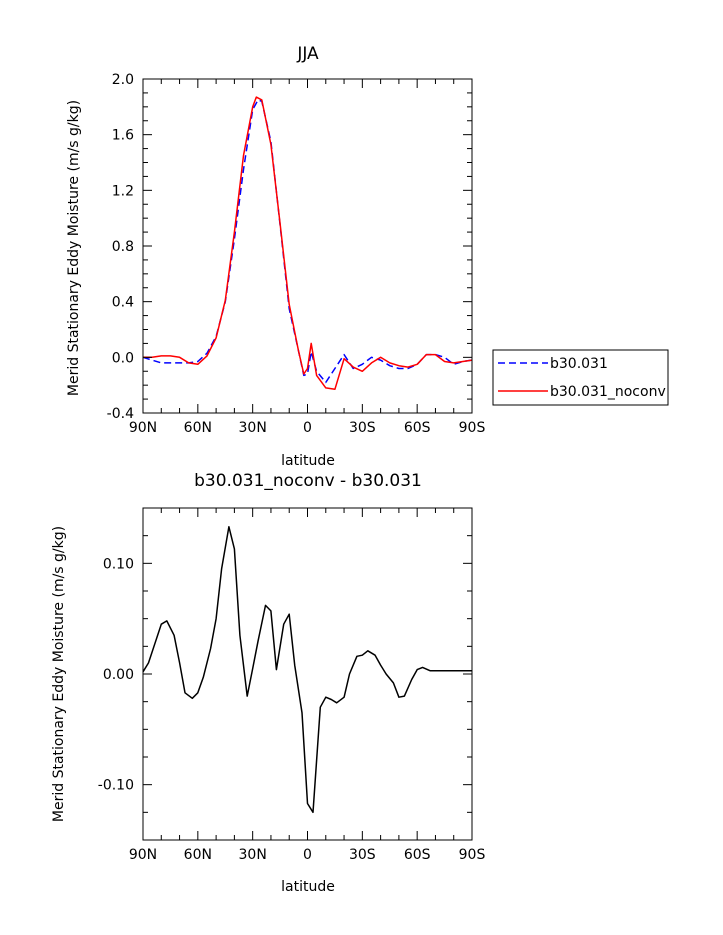  Describe the element at coordinates (307, 428) in the screenshot. I see `top-xtick-label: 0` at that location.